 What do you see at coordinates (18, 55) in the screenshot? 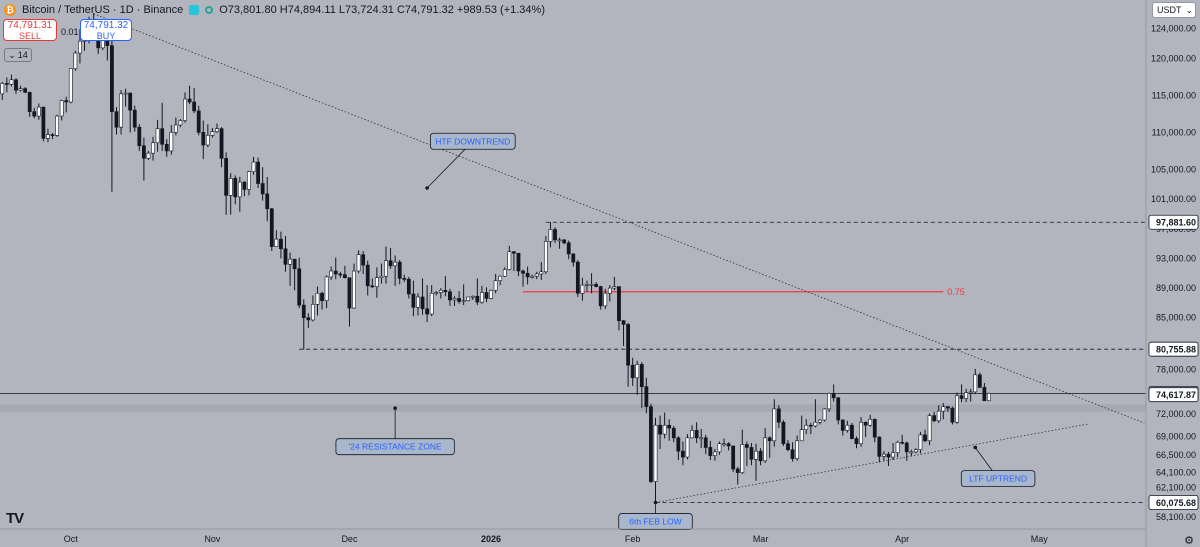
I see `indicator-toggle: ⌄ 14` at bounding box center [18, 55].